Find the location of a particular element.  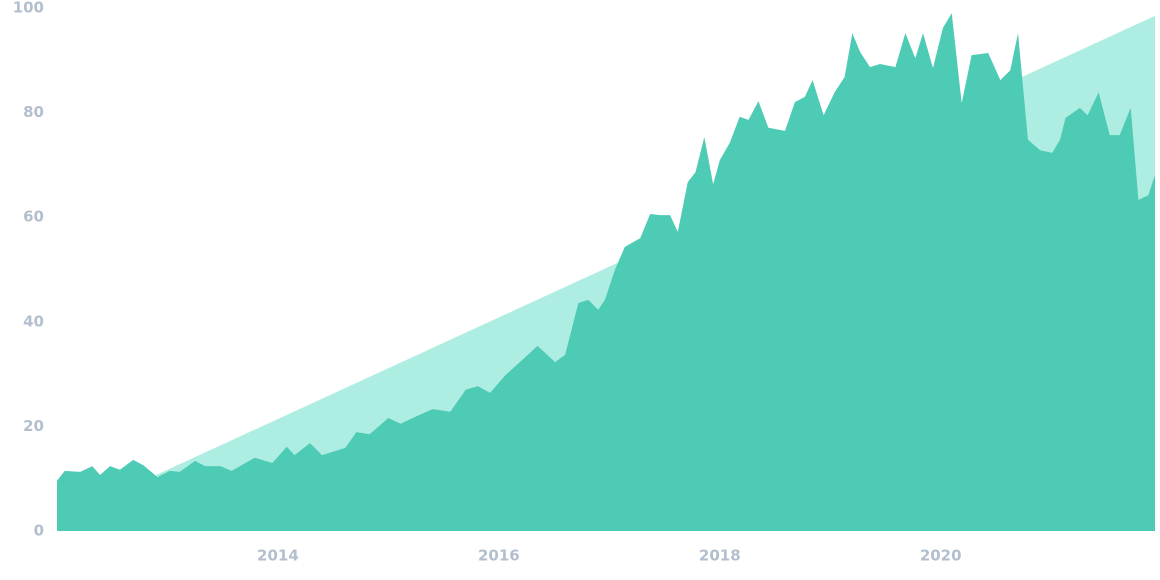

y-tick-label: 0 is located at coordinates (39, 531).